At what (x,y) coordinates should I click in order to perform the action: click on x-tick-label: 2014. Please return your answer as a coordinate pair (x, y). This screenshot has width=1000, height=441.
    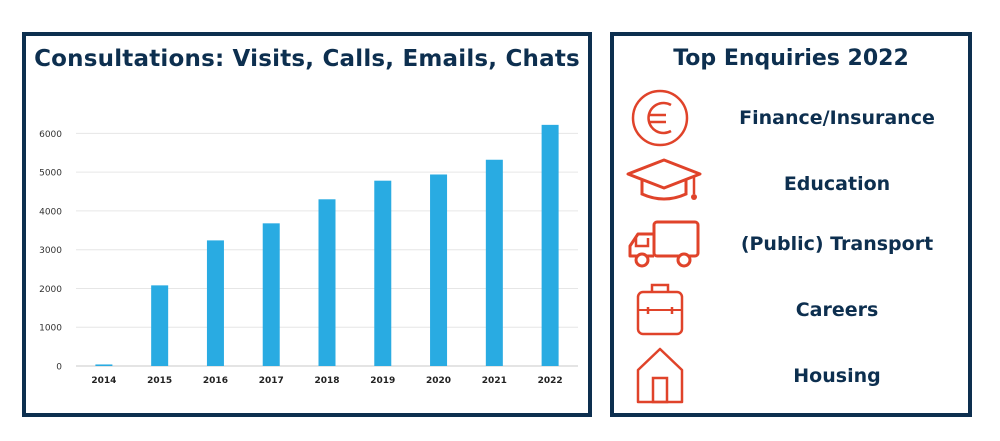
    Looking at the image, I should click on (103, 381).